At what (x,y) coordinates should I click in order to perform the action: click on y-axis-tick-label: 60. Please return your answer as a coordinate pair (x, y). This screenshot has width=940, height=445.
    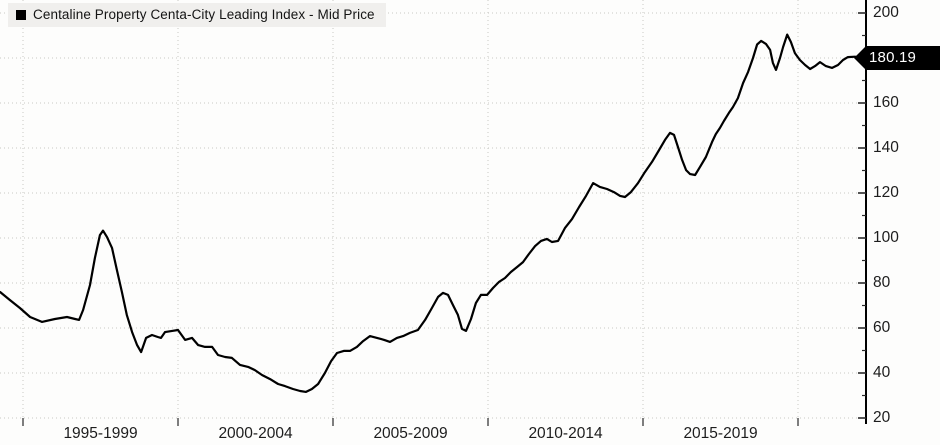
    Looking at the image, I should click on (882, 327).